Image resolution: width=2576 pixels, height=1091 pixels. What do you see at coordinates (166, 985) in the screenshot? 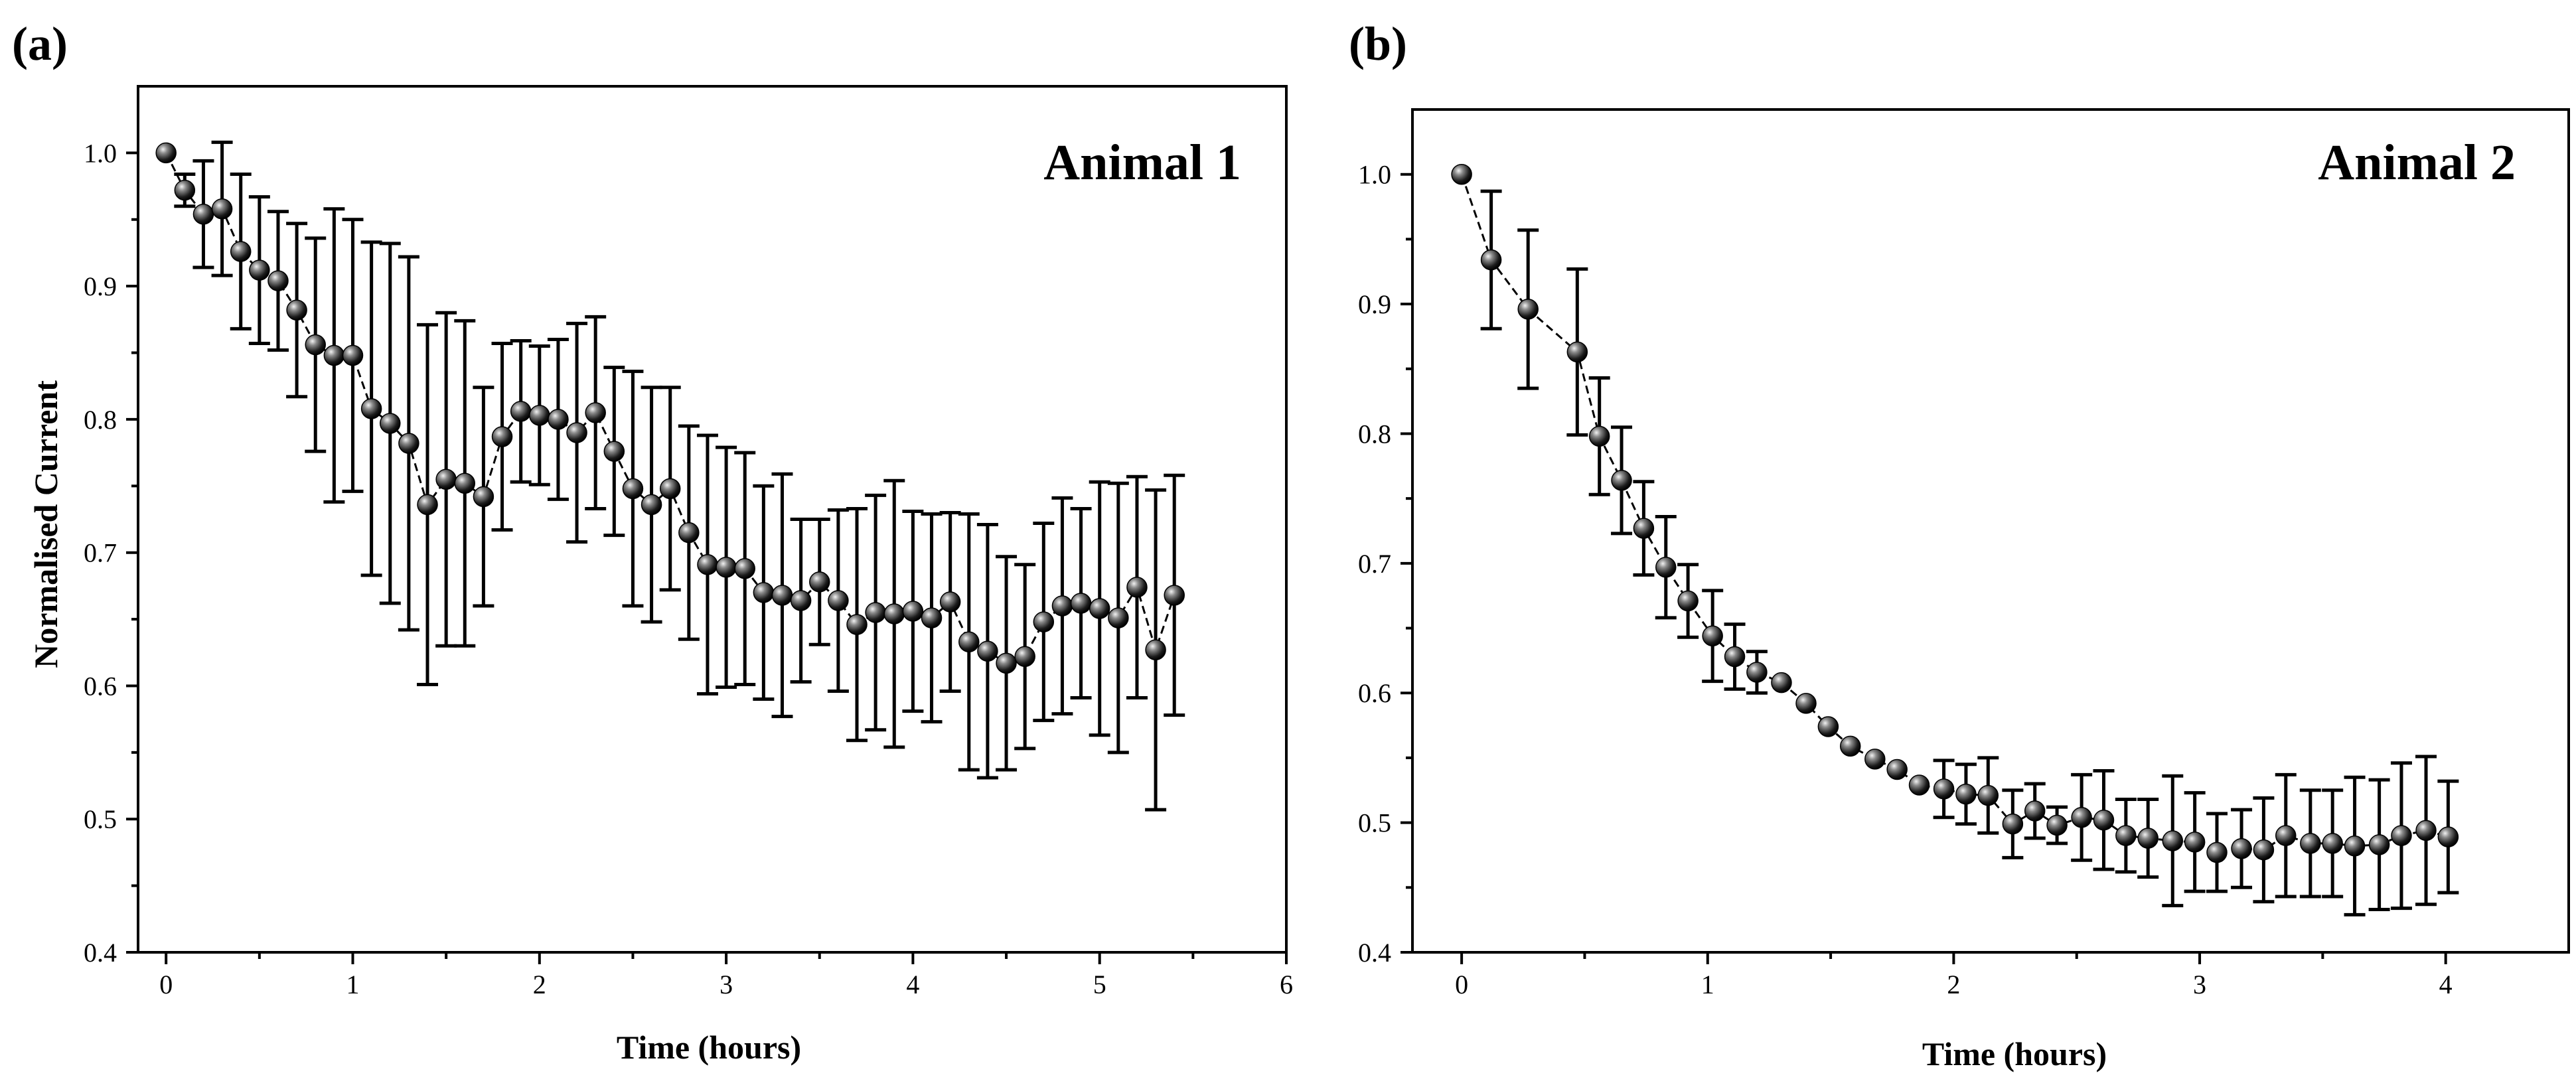
I see `panel-a-x-tick-label: 0` at bounding box center [166, 985].